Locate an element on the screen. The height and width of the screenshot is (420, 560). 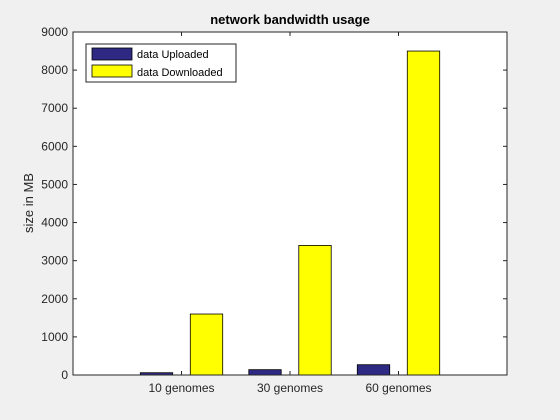
x-tick-label: 30 genomes is located at coordinates (290, 388).